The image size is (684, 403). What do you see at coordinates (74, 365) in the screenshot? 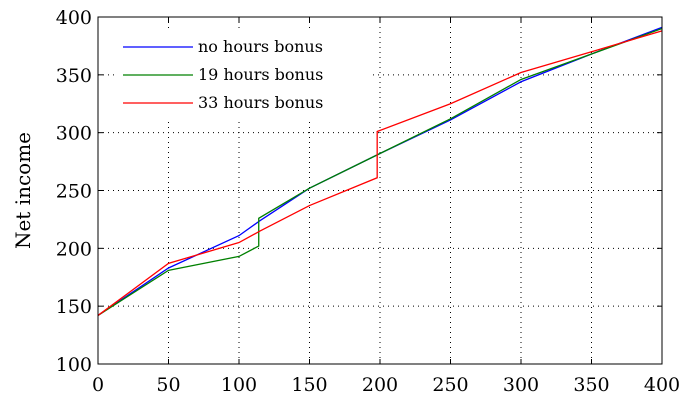
I see `y-tick-label: 100` at bounding box center [74, 365].